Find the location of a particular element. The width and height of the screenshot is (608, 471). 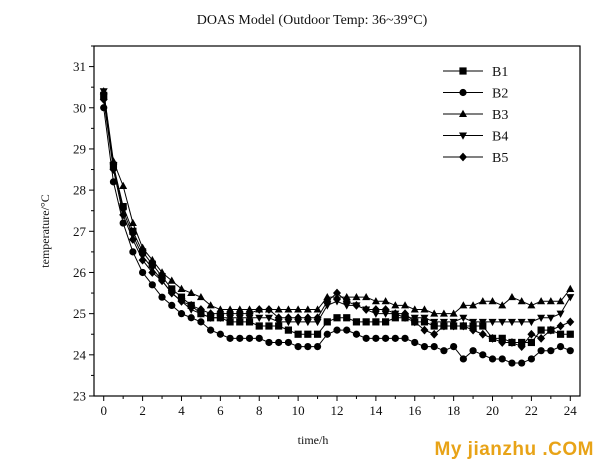

legend: B1 B2 B3 B4 B5 is located at coordinates (475, 115).